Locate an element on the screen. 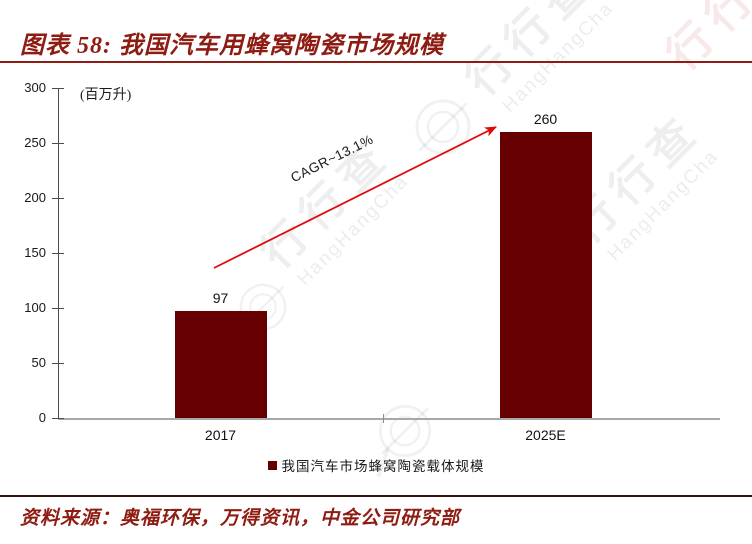  bar-value-label: 260 is located at coordinates (545, 119).